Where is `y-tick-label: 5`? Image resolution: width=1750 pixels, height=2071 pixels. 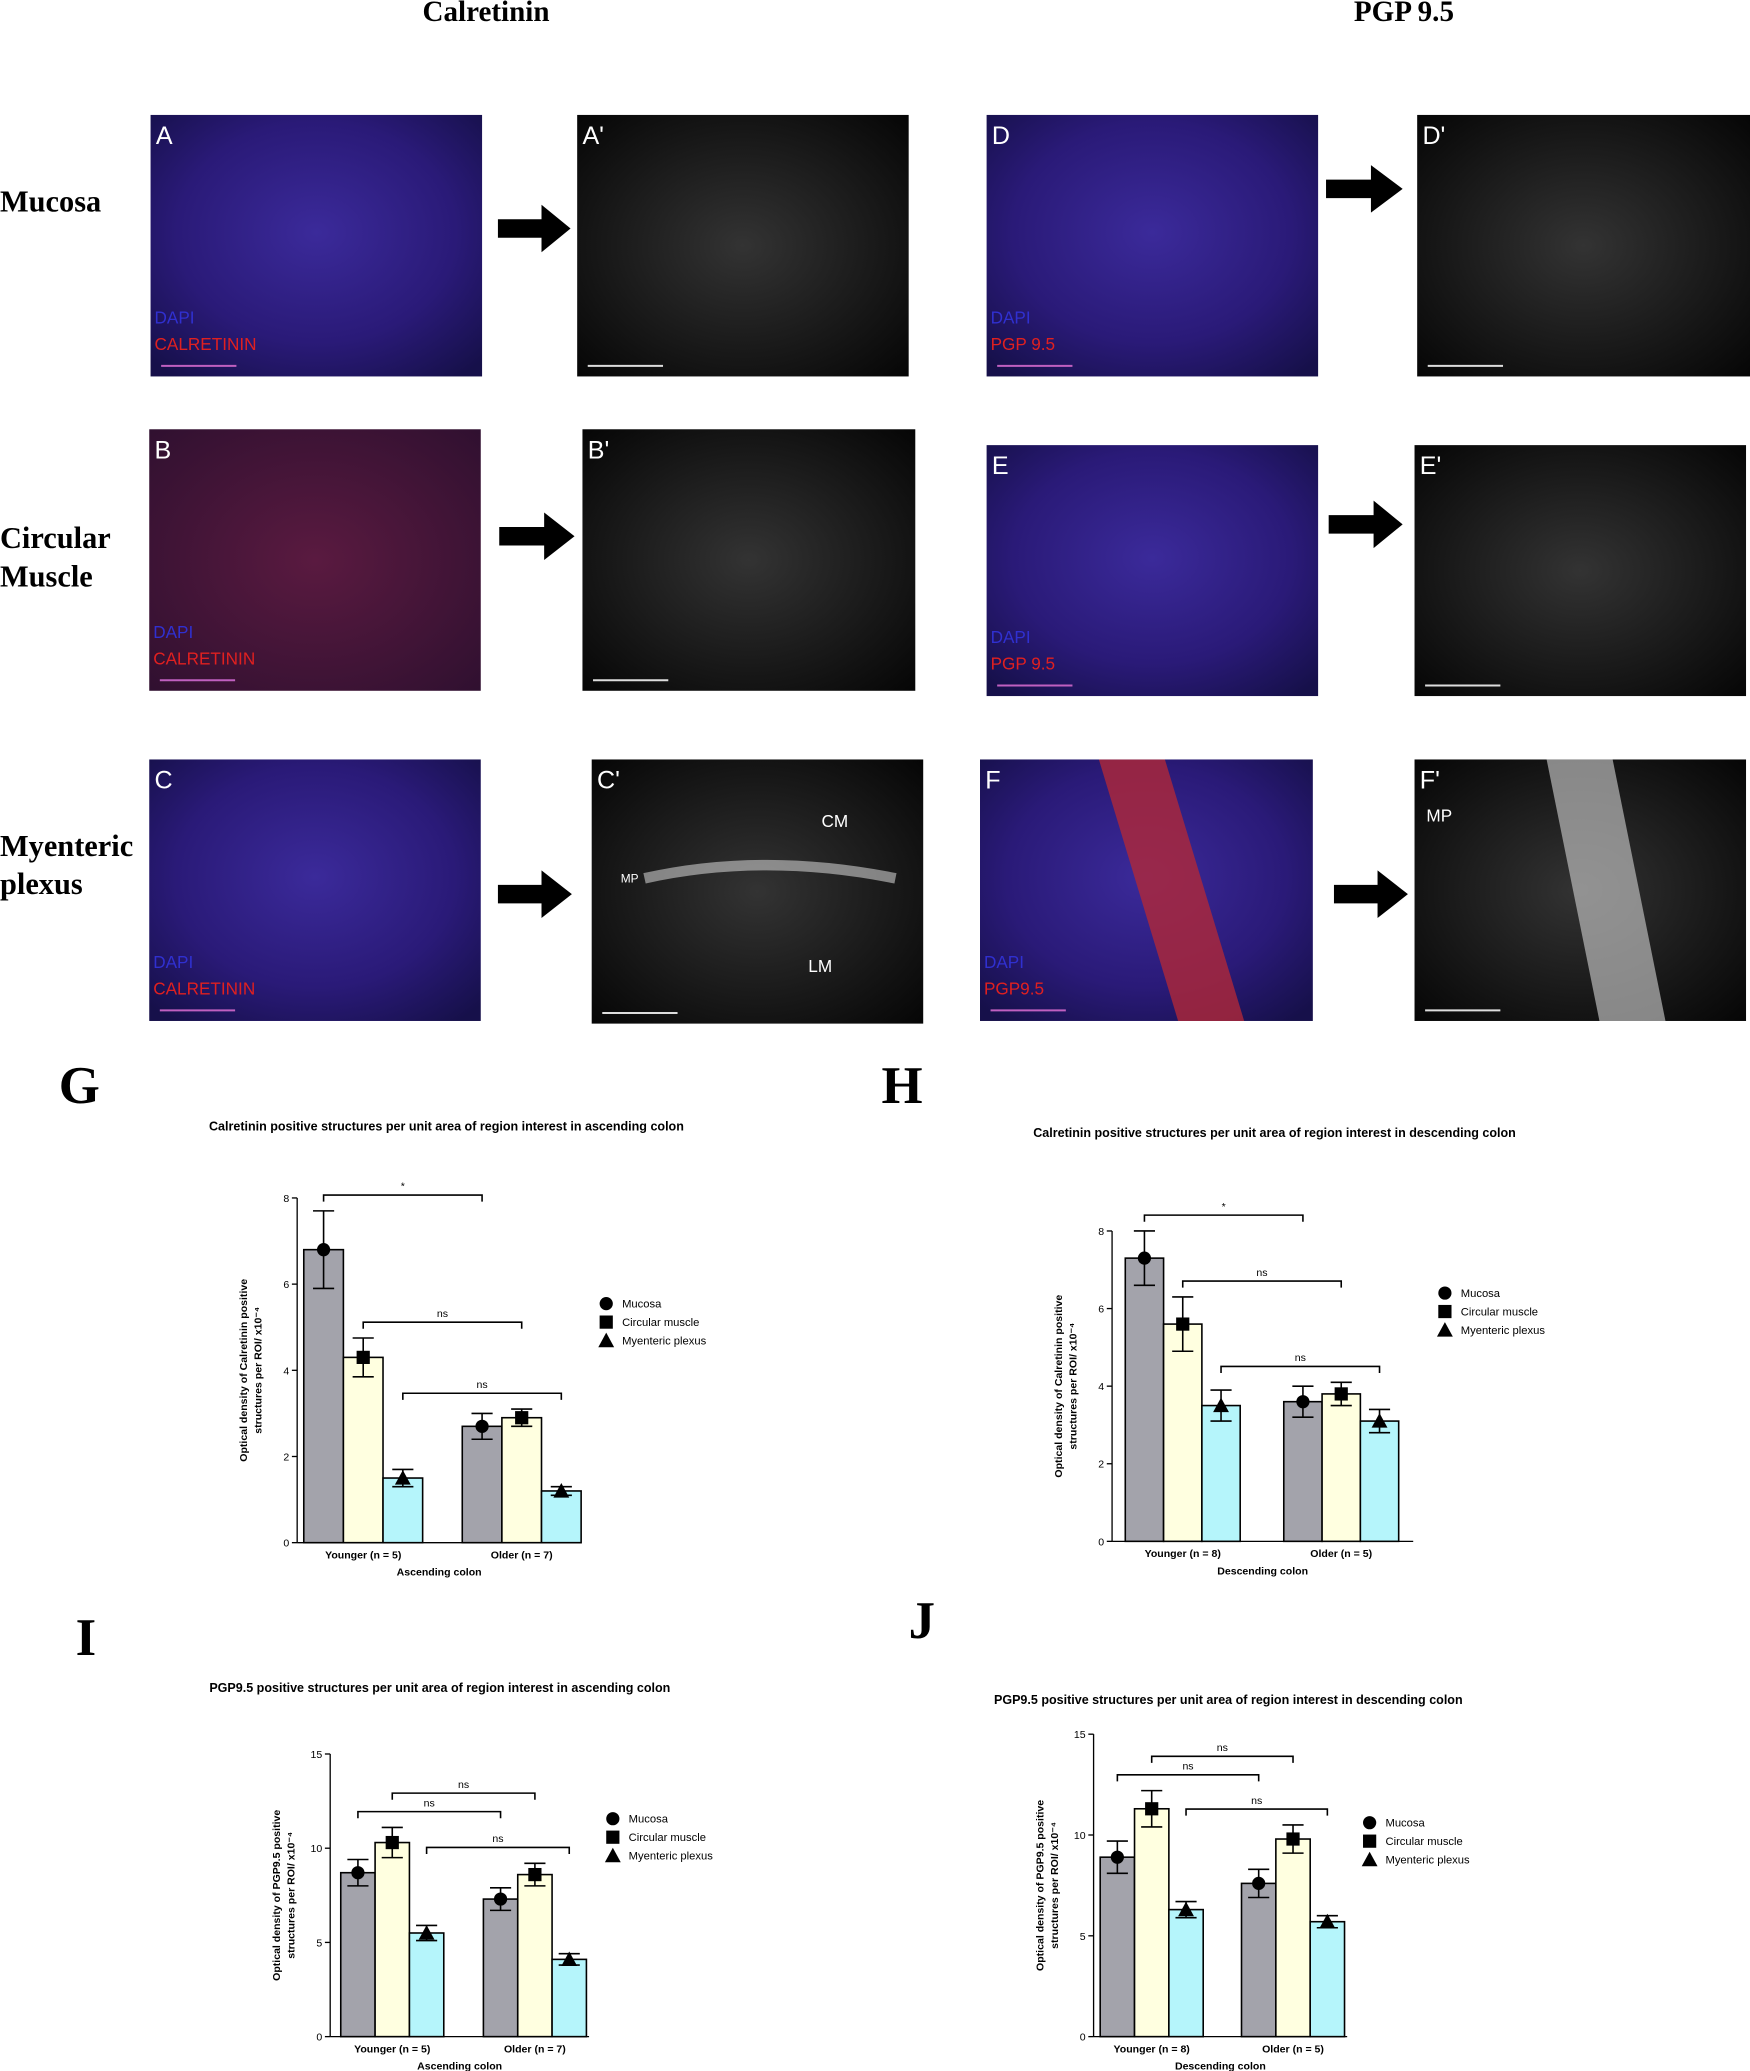
y-tick-label: 5 is located at coordinates (319, 1943).